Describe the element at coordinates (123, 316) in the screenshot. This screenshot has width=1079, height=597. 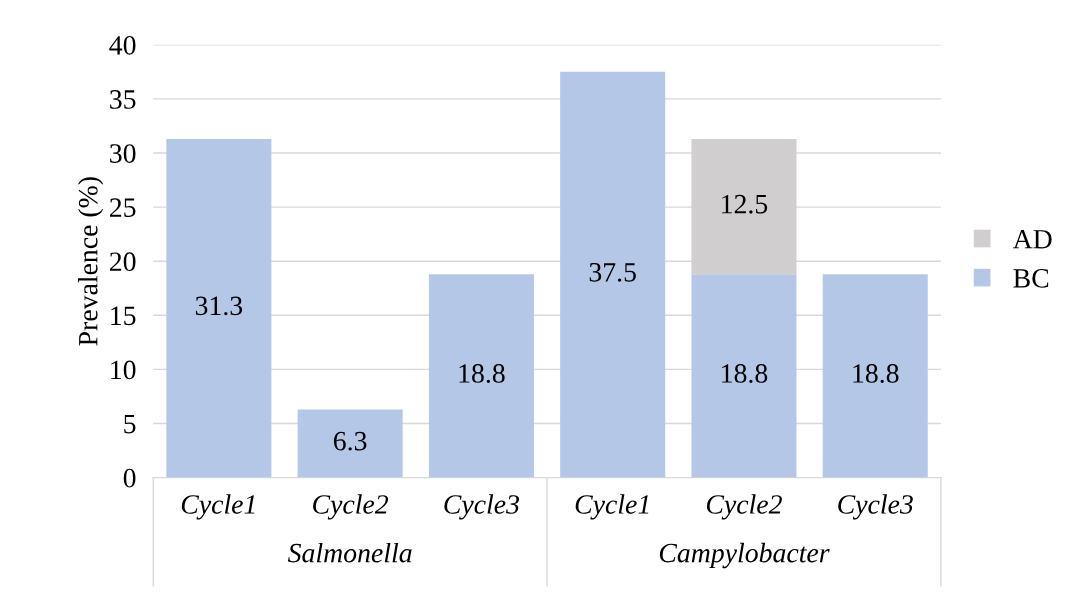
I see `y-tick-label: 15` at that location.